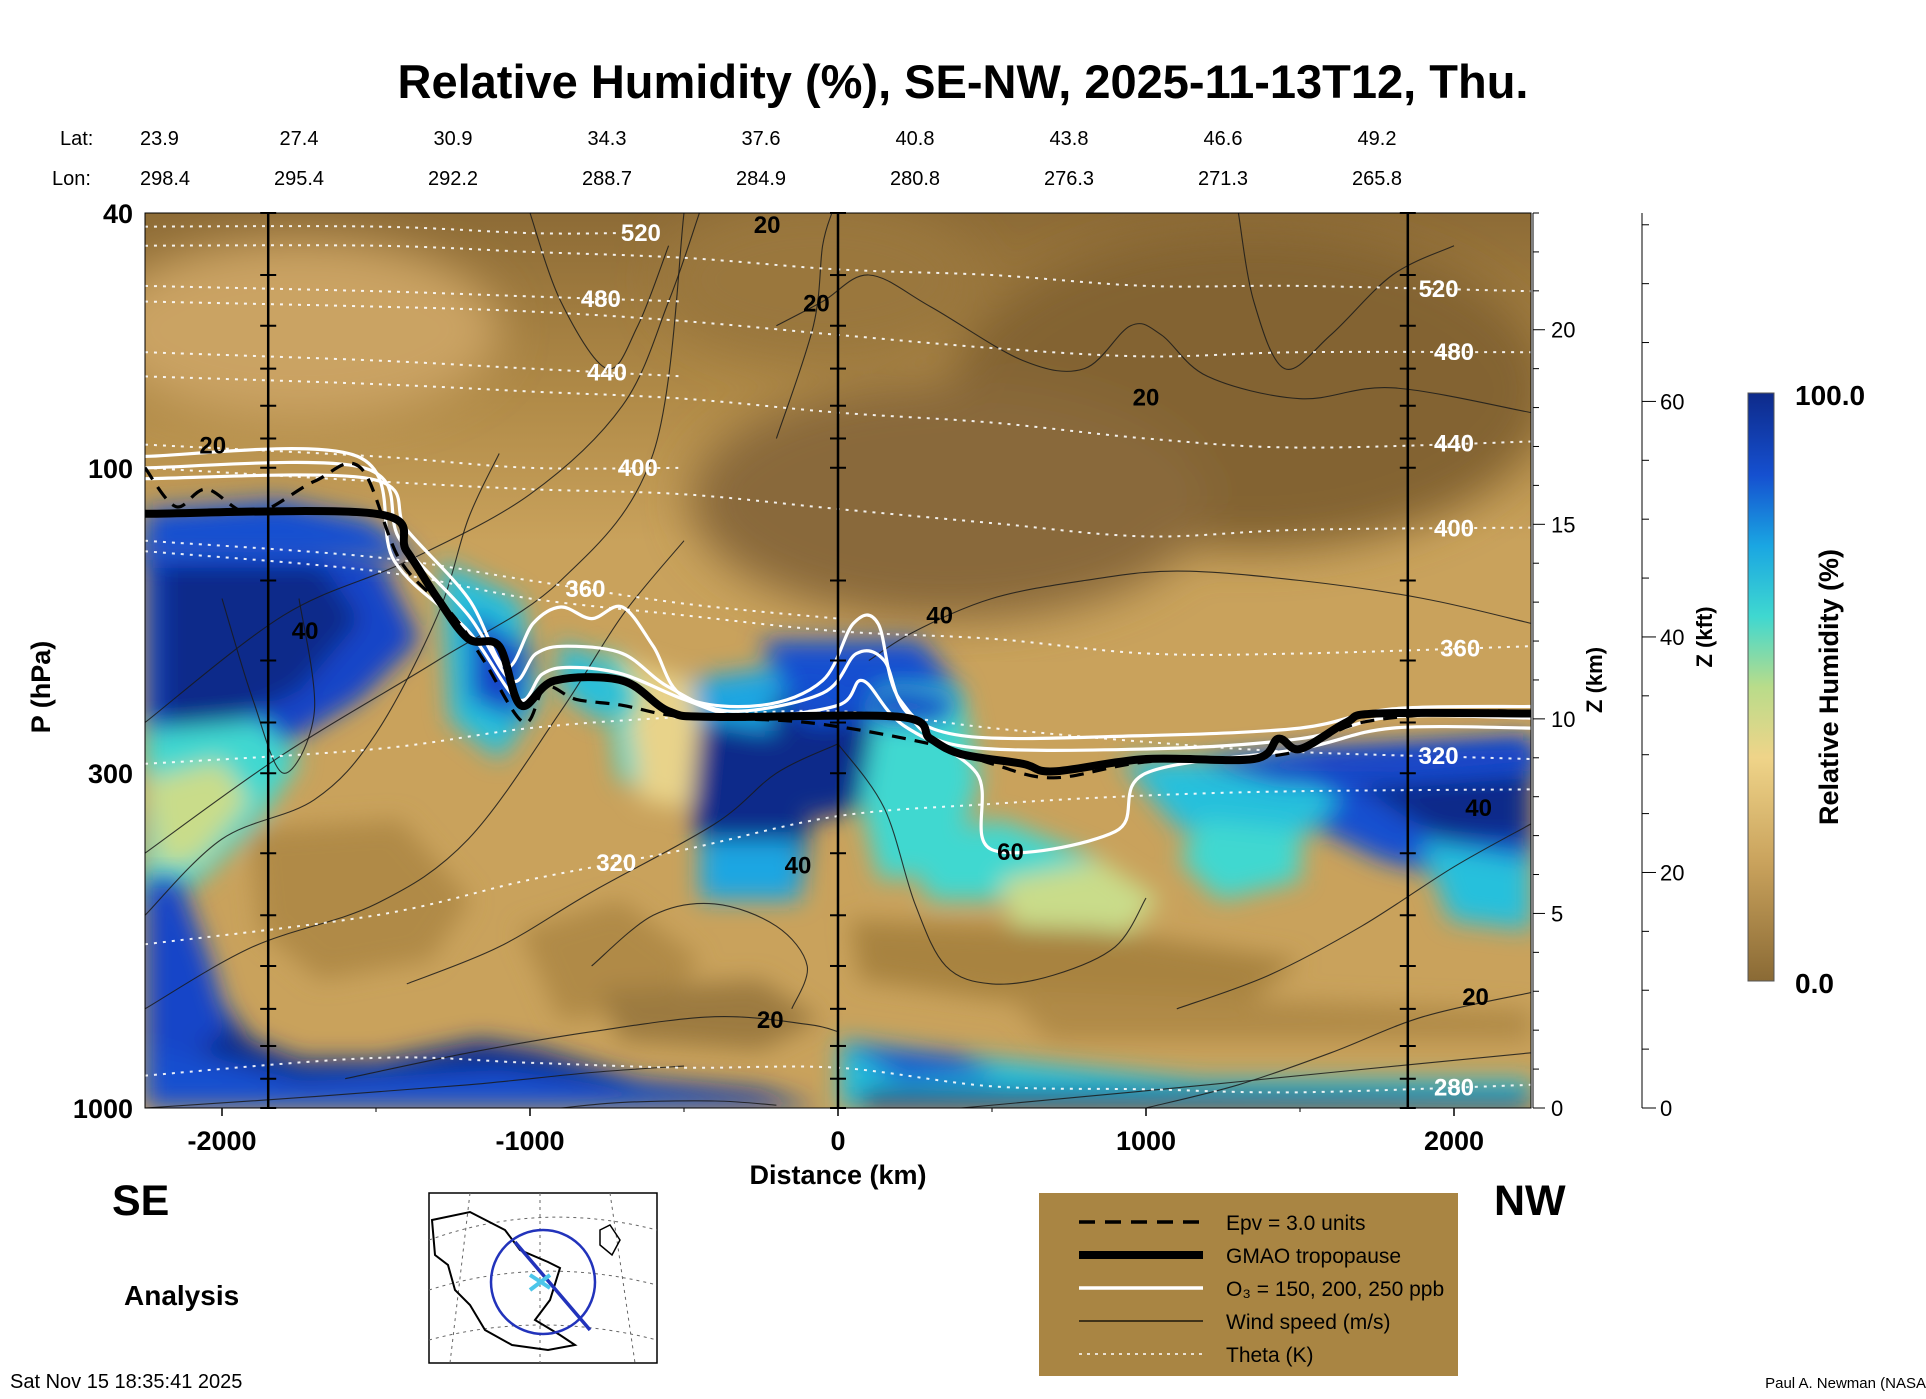 Image resolution: width=1926 pixels, height=1399 pixels. I want to click on theta-label-4: 360, so click(585, 589).